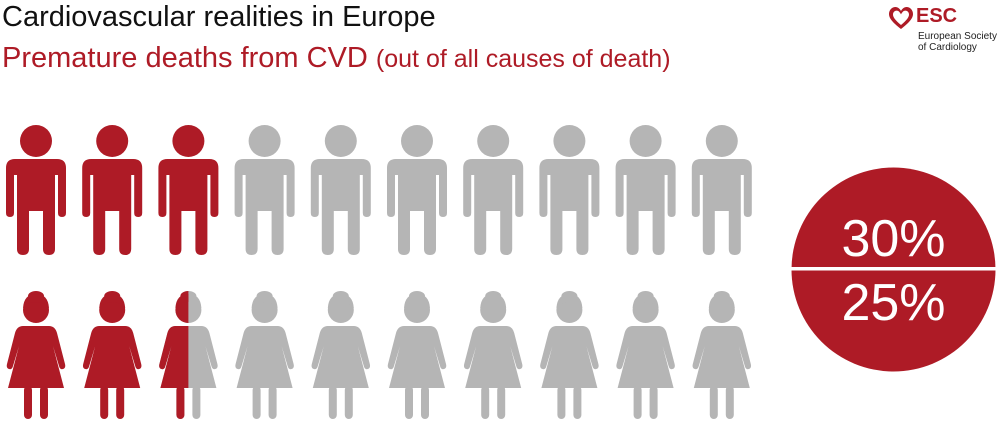 Image resolution: width=1000 pixels, height=447 pixels. I want to click on subtitle-note: (out of all causes of death), so click(523, 59).